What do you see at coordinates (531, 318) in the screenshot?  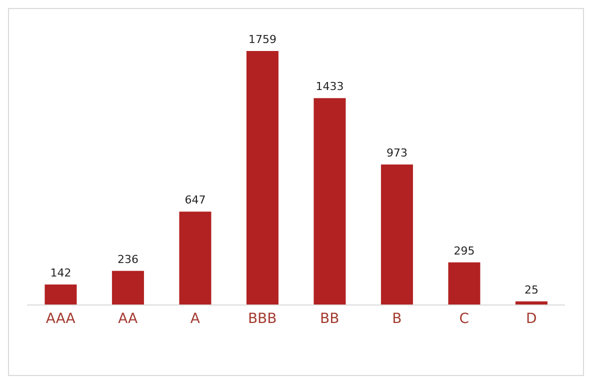 I see `x-tick-label: D` at bounding box center [531, 318].